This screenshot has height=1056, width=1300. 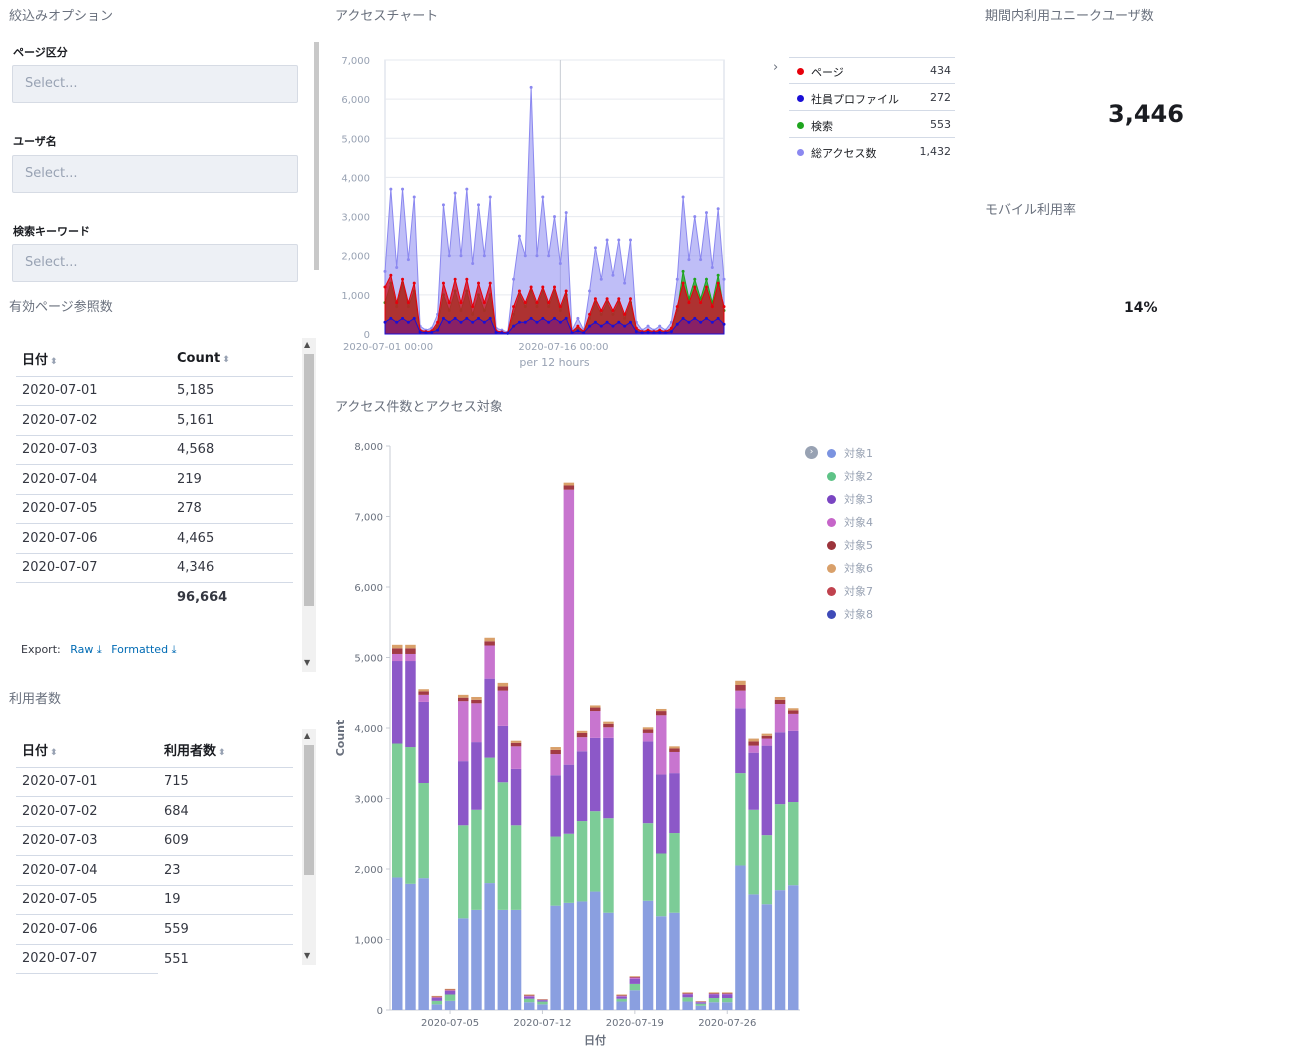 I want to click on legend-item: 対象5, so click(x=850, y=545).